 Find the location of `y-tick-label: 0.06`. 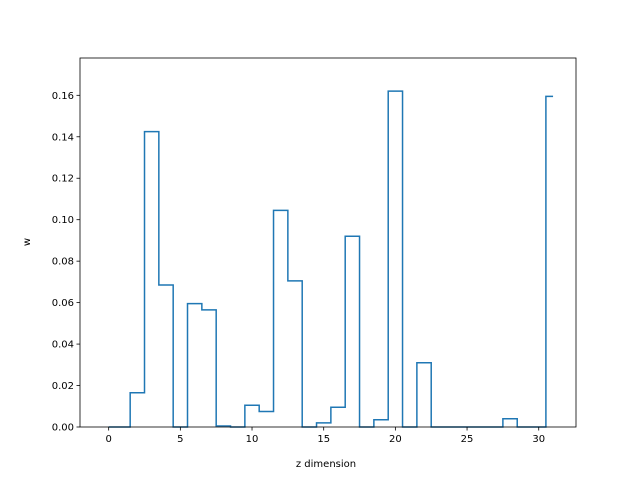

y-tick-label: 0.06 is located at coordinates (63, 303).